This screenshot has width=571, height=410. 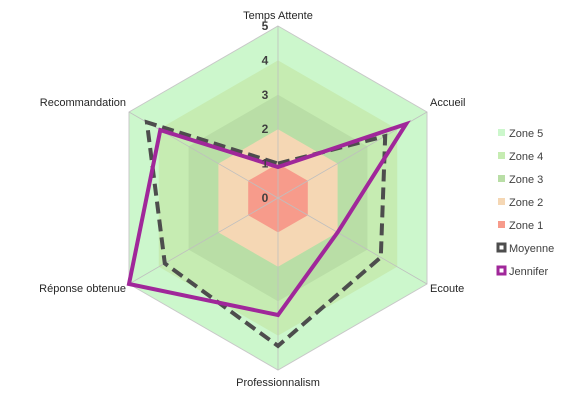 What do you see at coordinates (526, 157) in the screenshot?
I see `legend-label-zone-4: Zone 4` at bounding box center [526, 157].